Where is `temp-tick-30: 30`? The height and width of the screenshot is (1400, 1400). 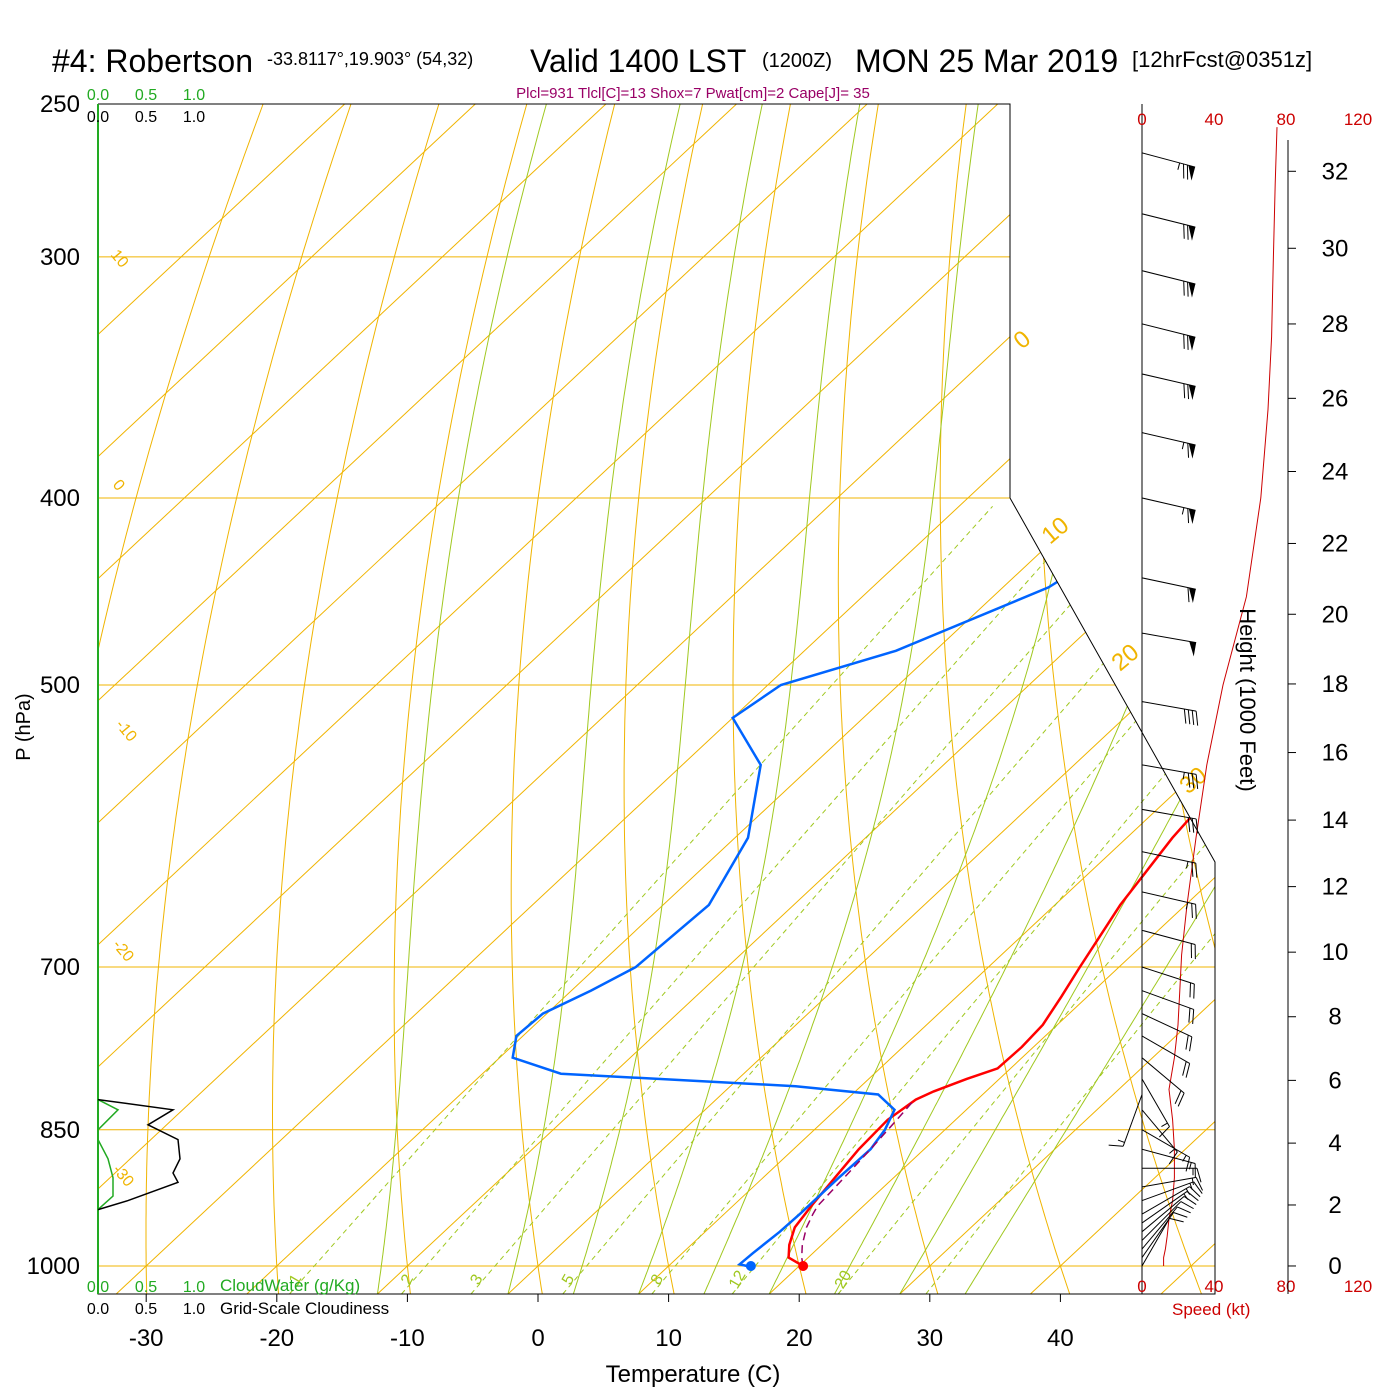 temp-tick-30: 30 is located at coordinates (929, 1338).